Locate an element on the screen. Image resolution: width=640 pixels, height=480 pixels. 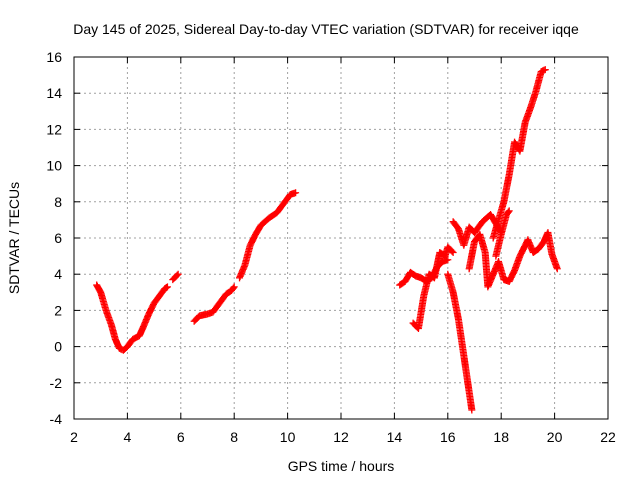
x-tick-label: 12 is located at coordinates (341, 437).